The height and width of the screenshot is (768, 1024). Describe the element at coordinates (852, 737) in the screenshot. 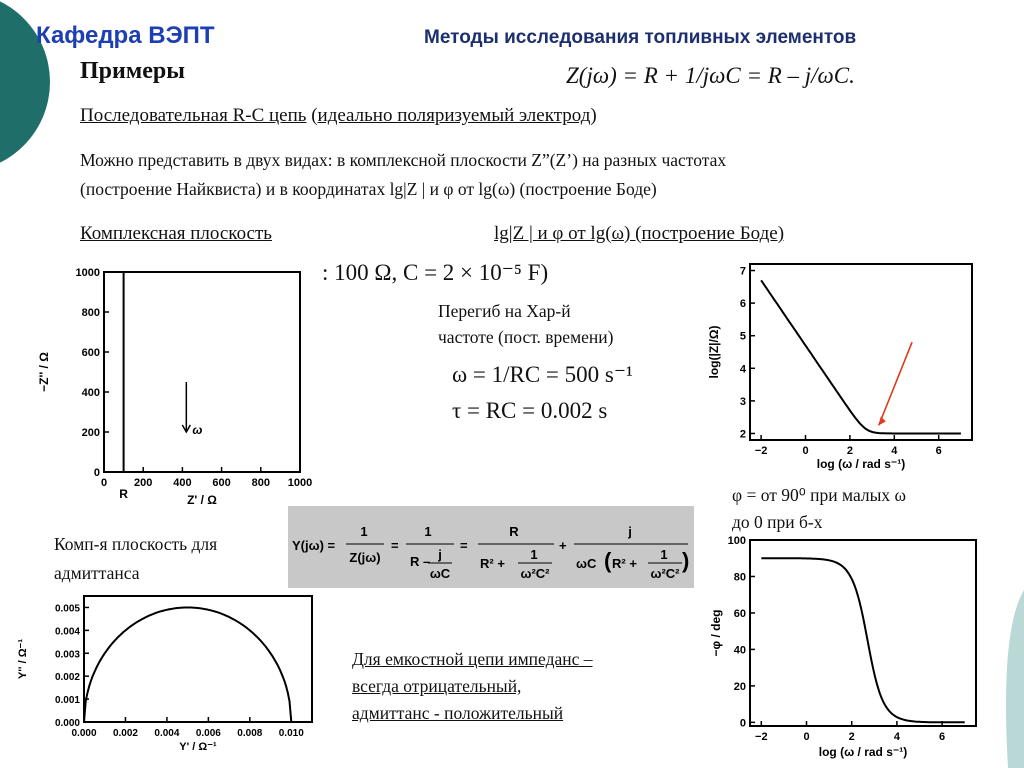

I see `x-tick-label: 2` at that location.